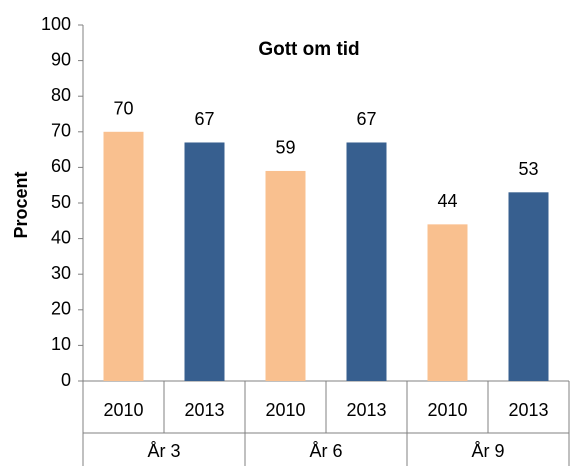 Image resolution: width=574 pixels, height=466 pixels. Describe the element at coordinates (61, 309) in the screenshot. I see `y-tick-label: 20` at that location.